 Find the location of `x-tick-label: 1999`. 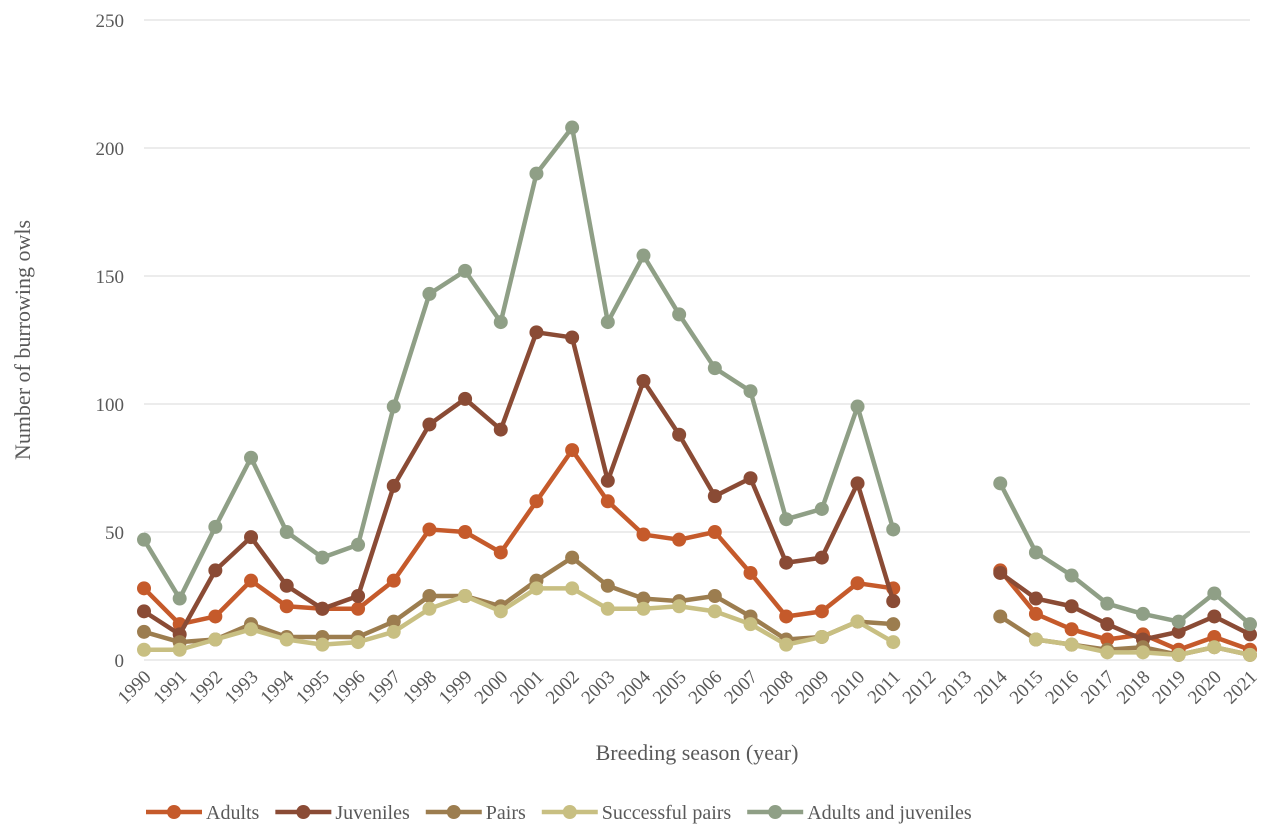

x-tick-label: 1999 is located at coordinates (456, 688).